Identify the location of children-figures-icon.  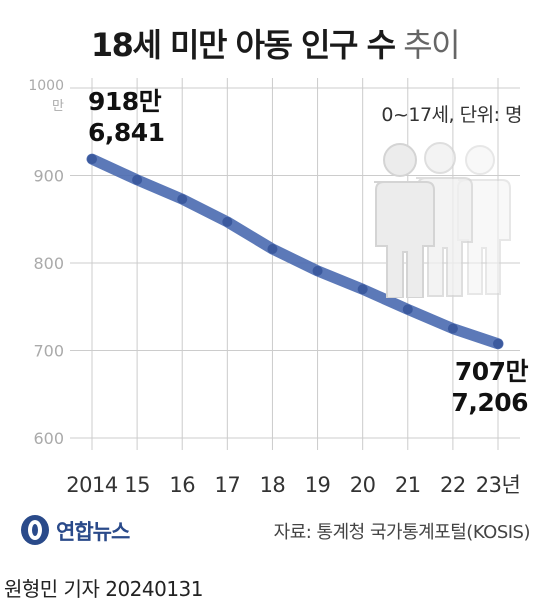
(442, 220).